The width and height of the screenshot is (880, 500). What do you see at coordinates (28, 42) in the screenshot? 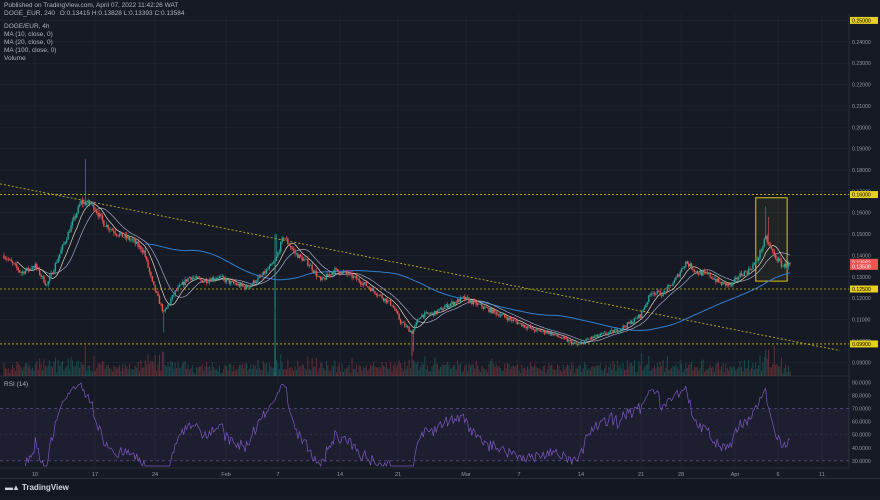
I see `indicator-2: MA (20, close, 0)` at bounding box center [28, 42].